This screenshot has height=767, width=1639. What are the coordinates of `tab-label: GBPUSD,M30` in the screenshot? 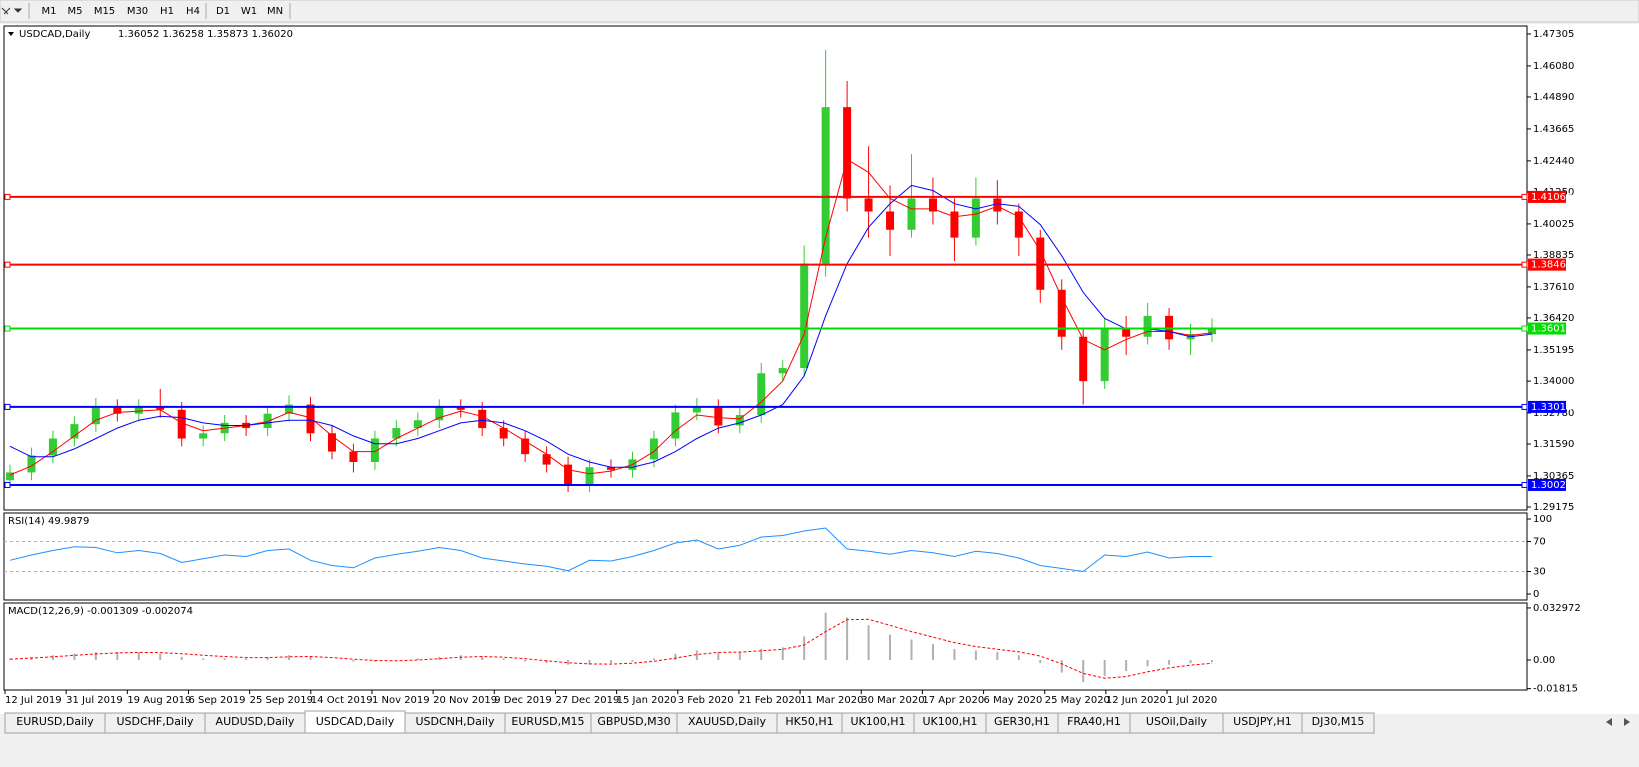 It's located at (633, 721).